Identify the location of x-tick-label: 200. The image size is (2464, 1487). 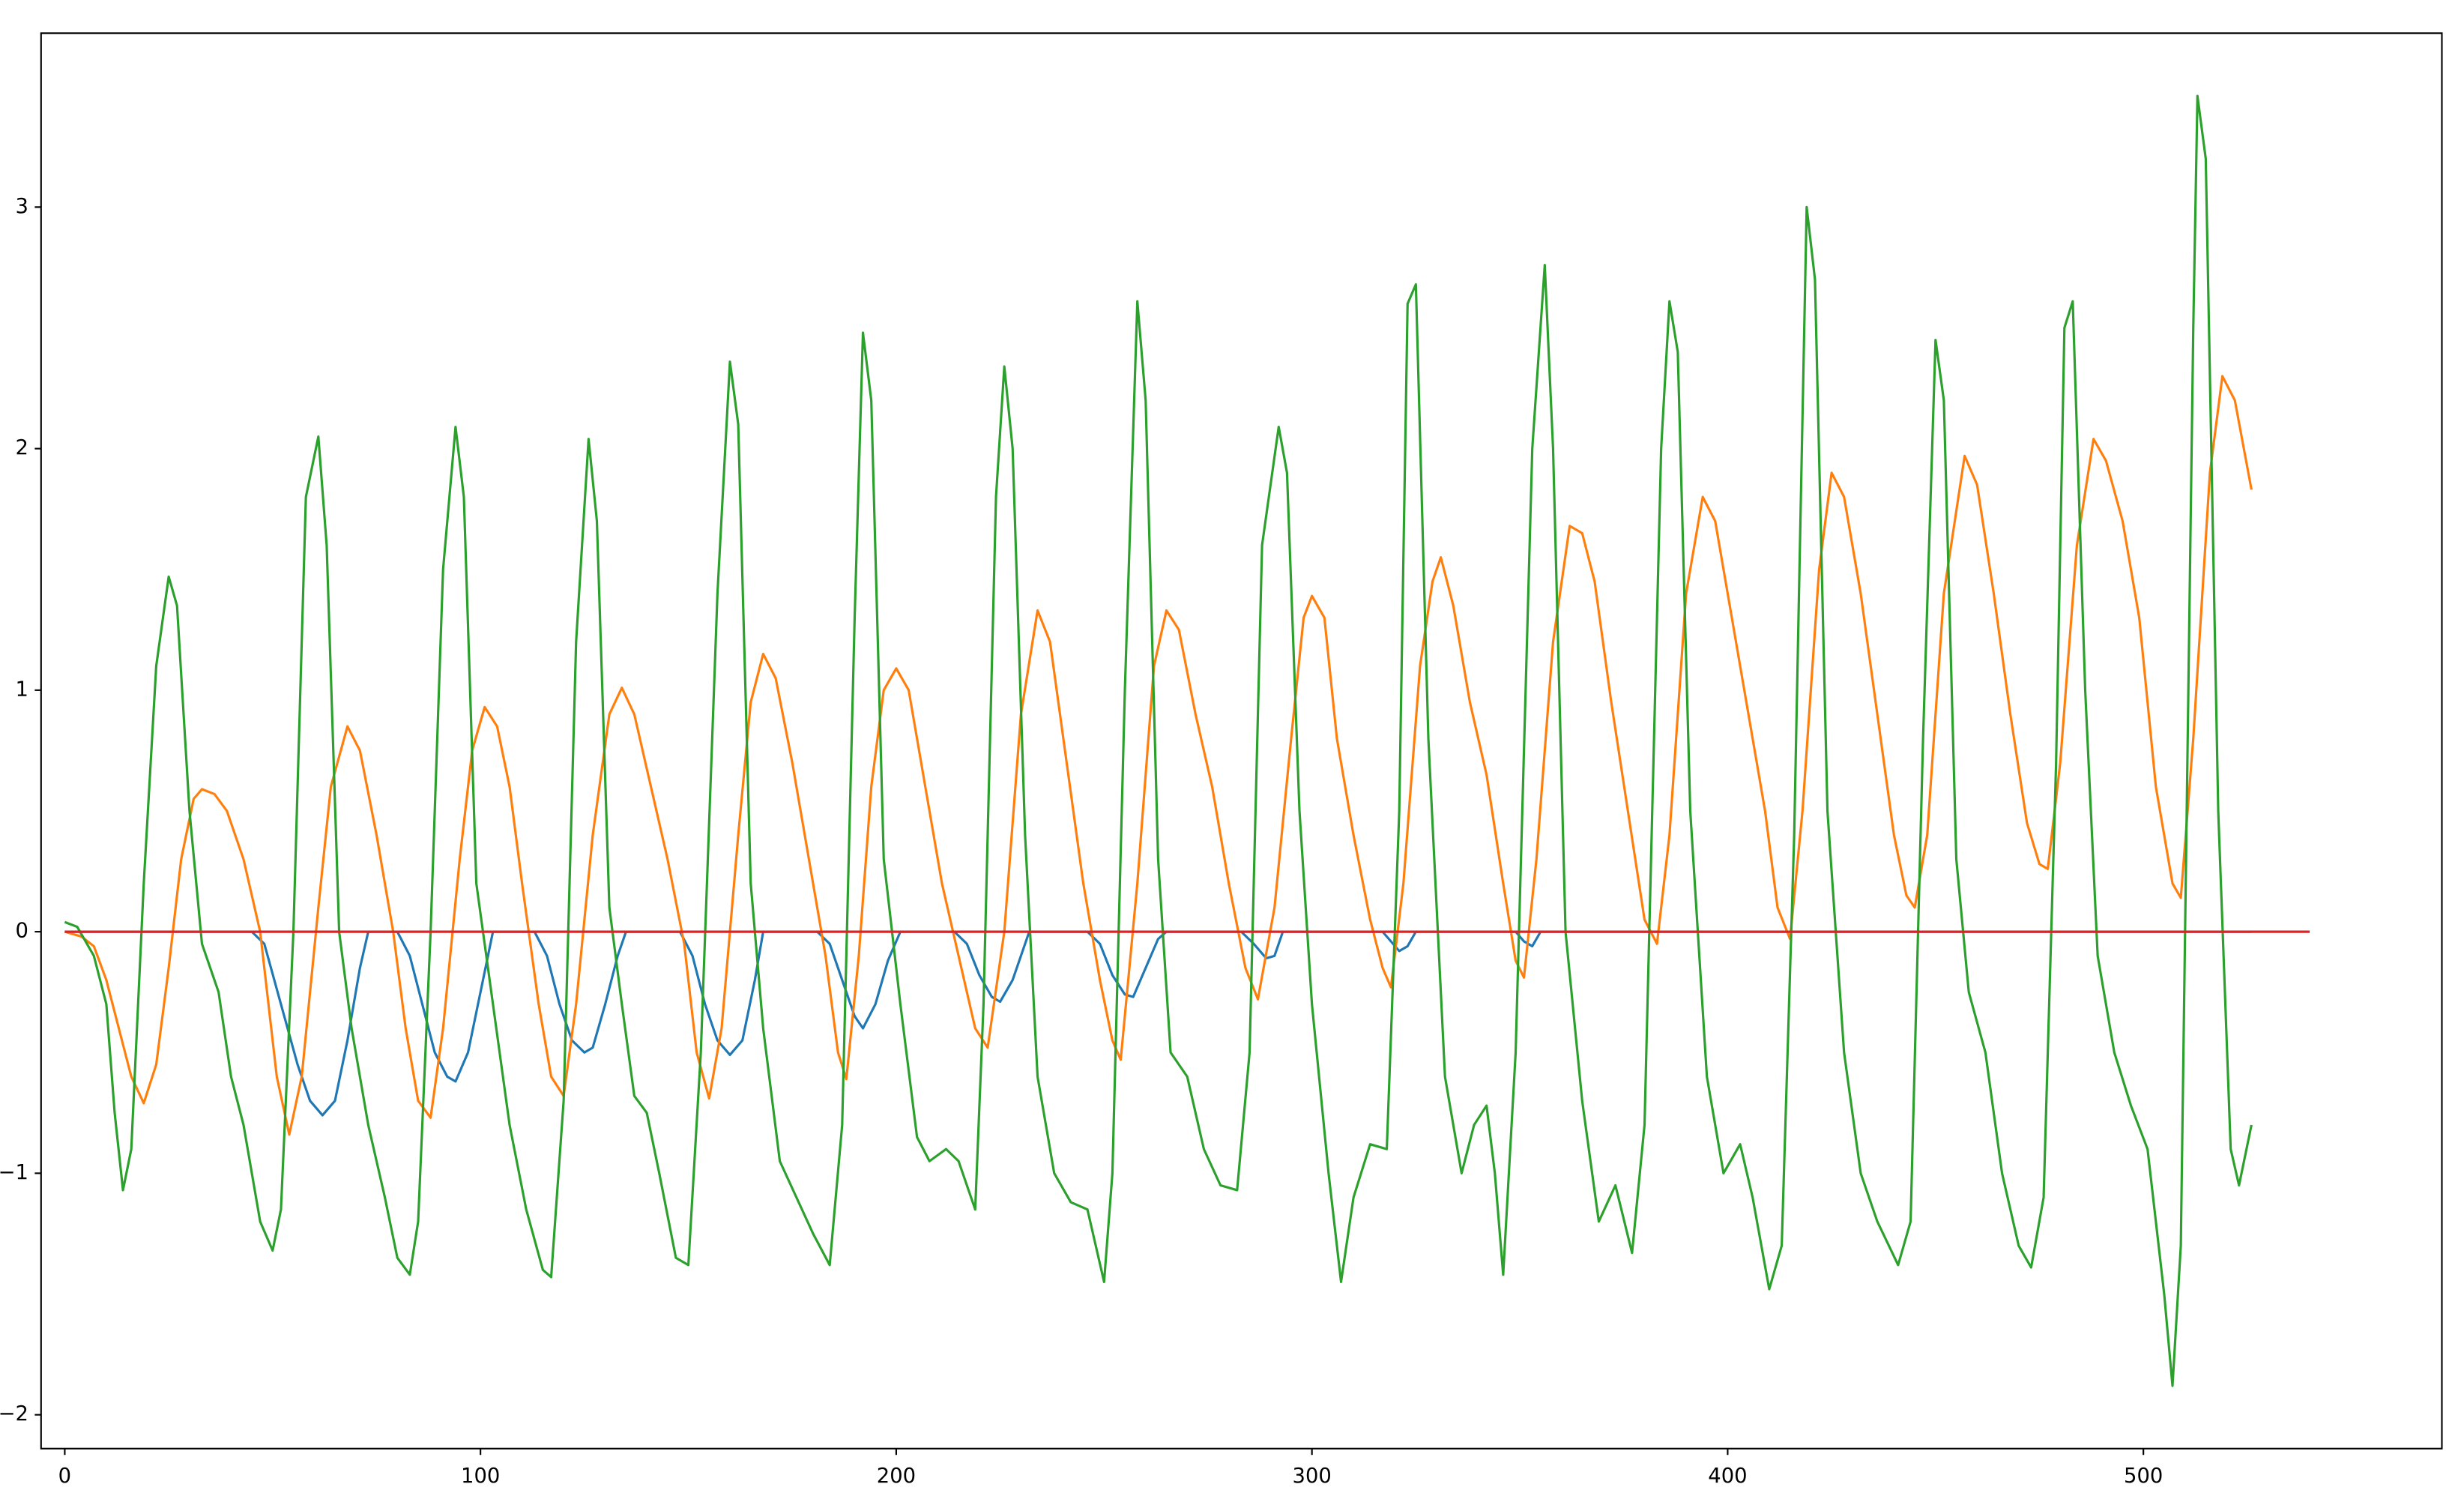
(897, 1476).